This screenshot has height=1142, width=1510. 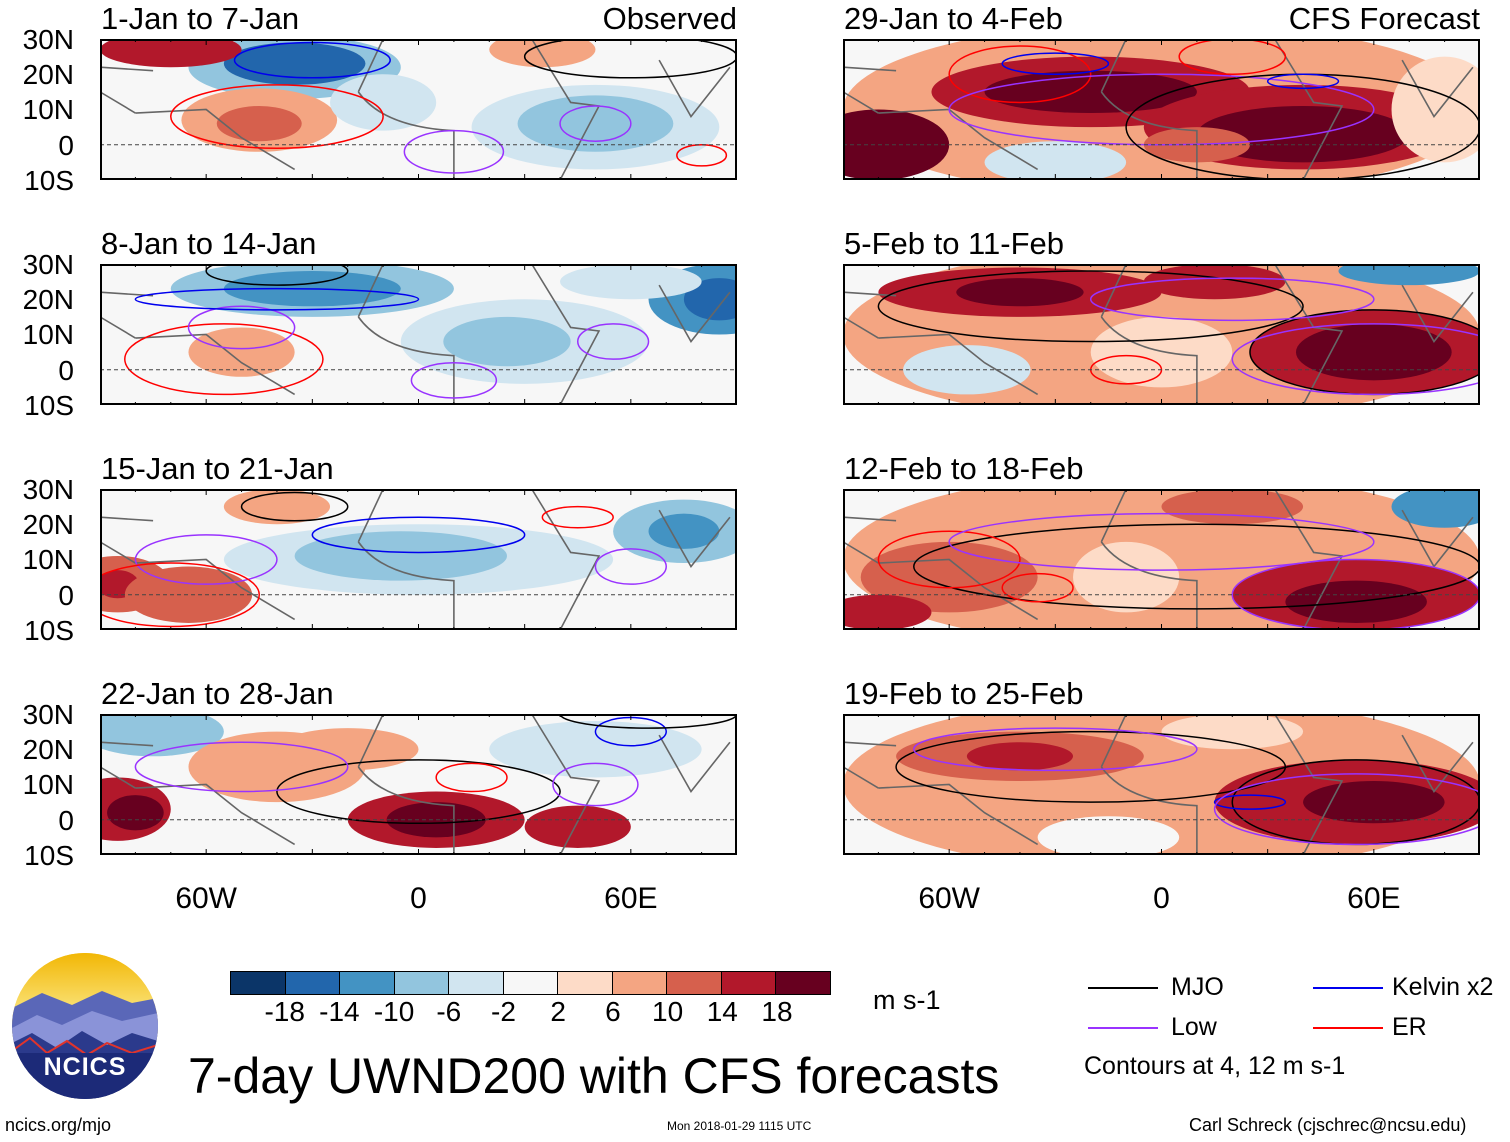 What do you see at coordinates (206, 898) in the screenshot?
I see `lon-label: 60W` at bounding box center [206, 898].